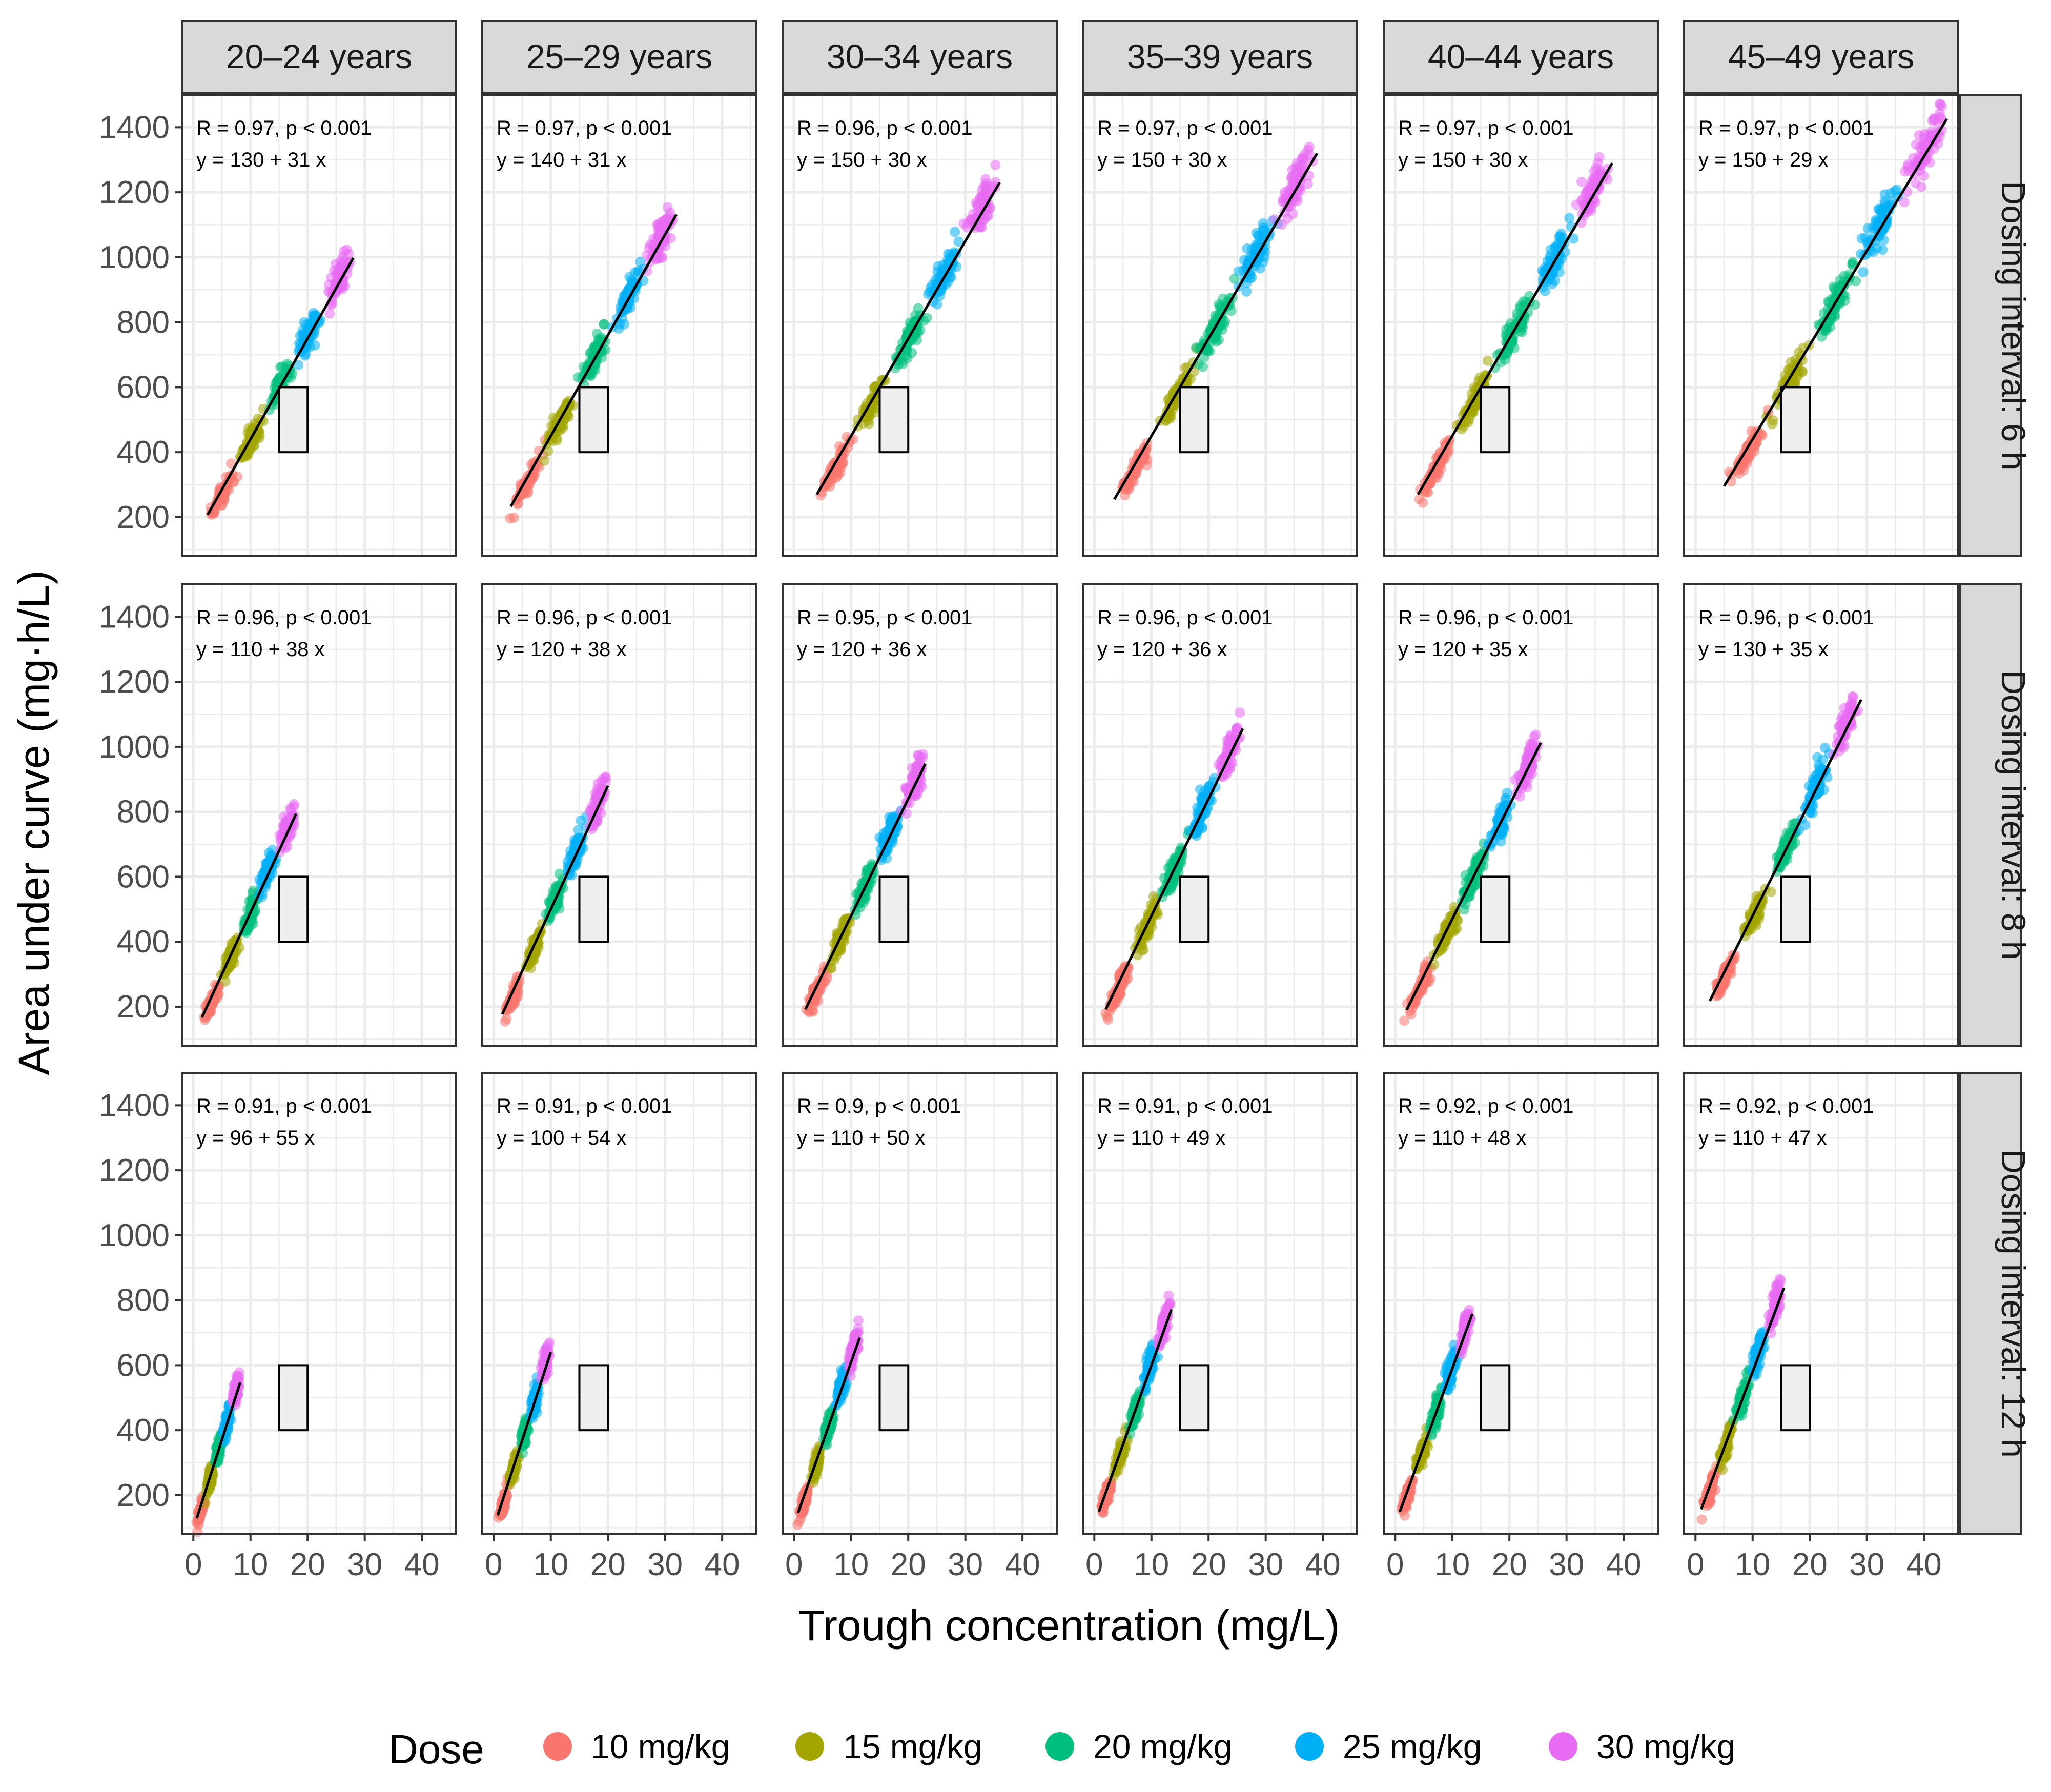 The width and height of the screenshot is (2051, 1792). Describe the element at coordinates (2014, 1303) in the screenshot. I see `row-strip-label: Dosing interval: 12 h` at that location.